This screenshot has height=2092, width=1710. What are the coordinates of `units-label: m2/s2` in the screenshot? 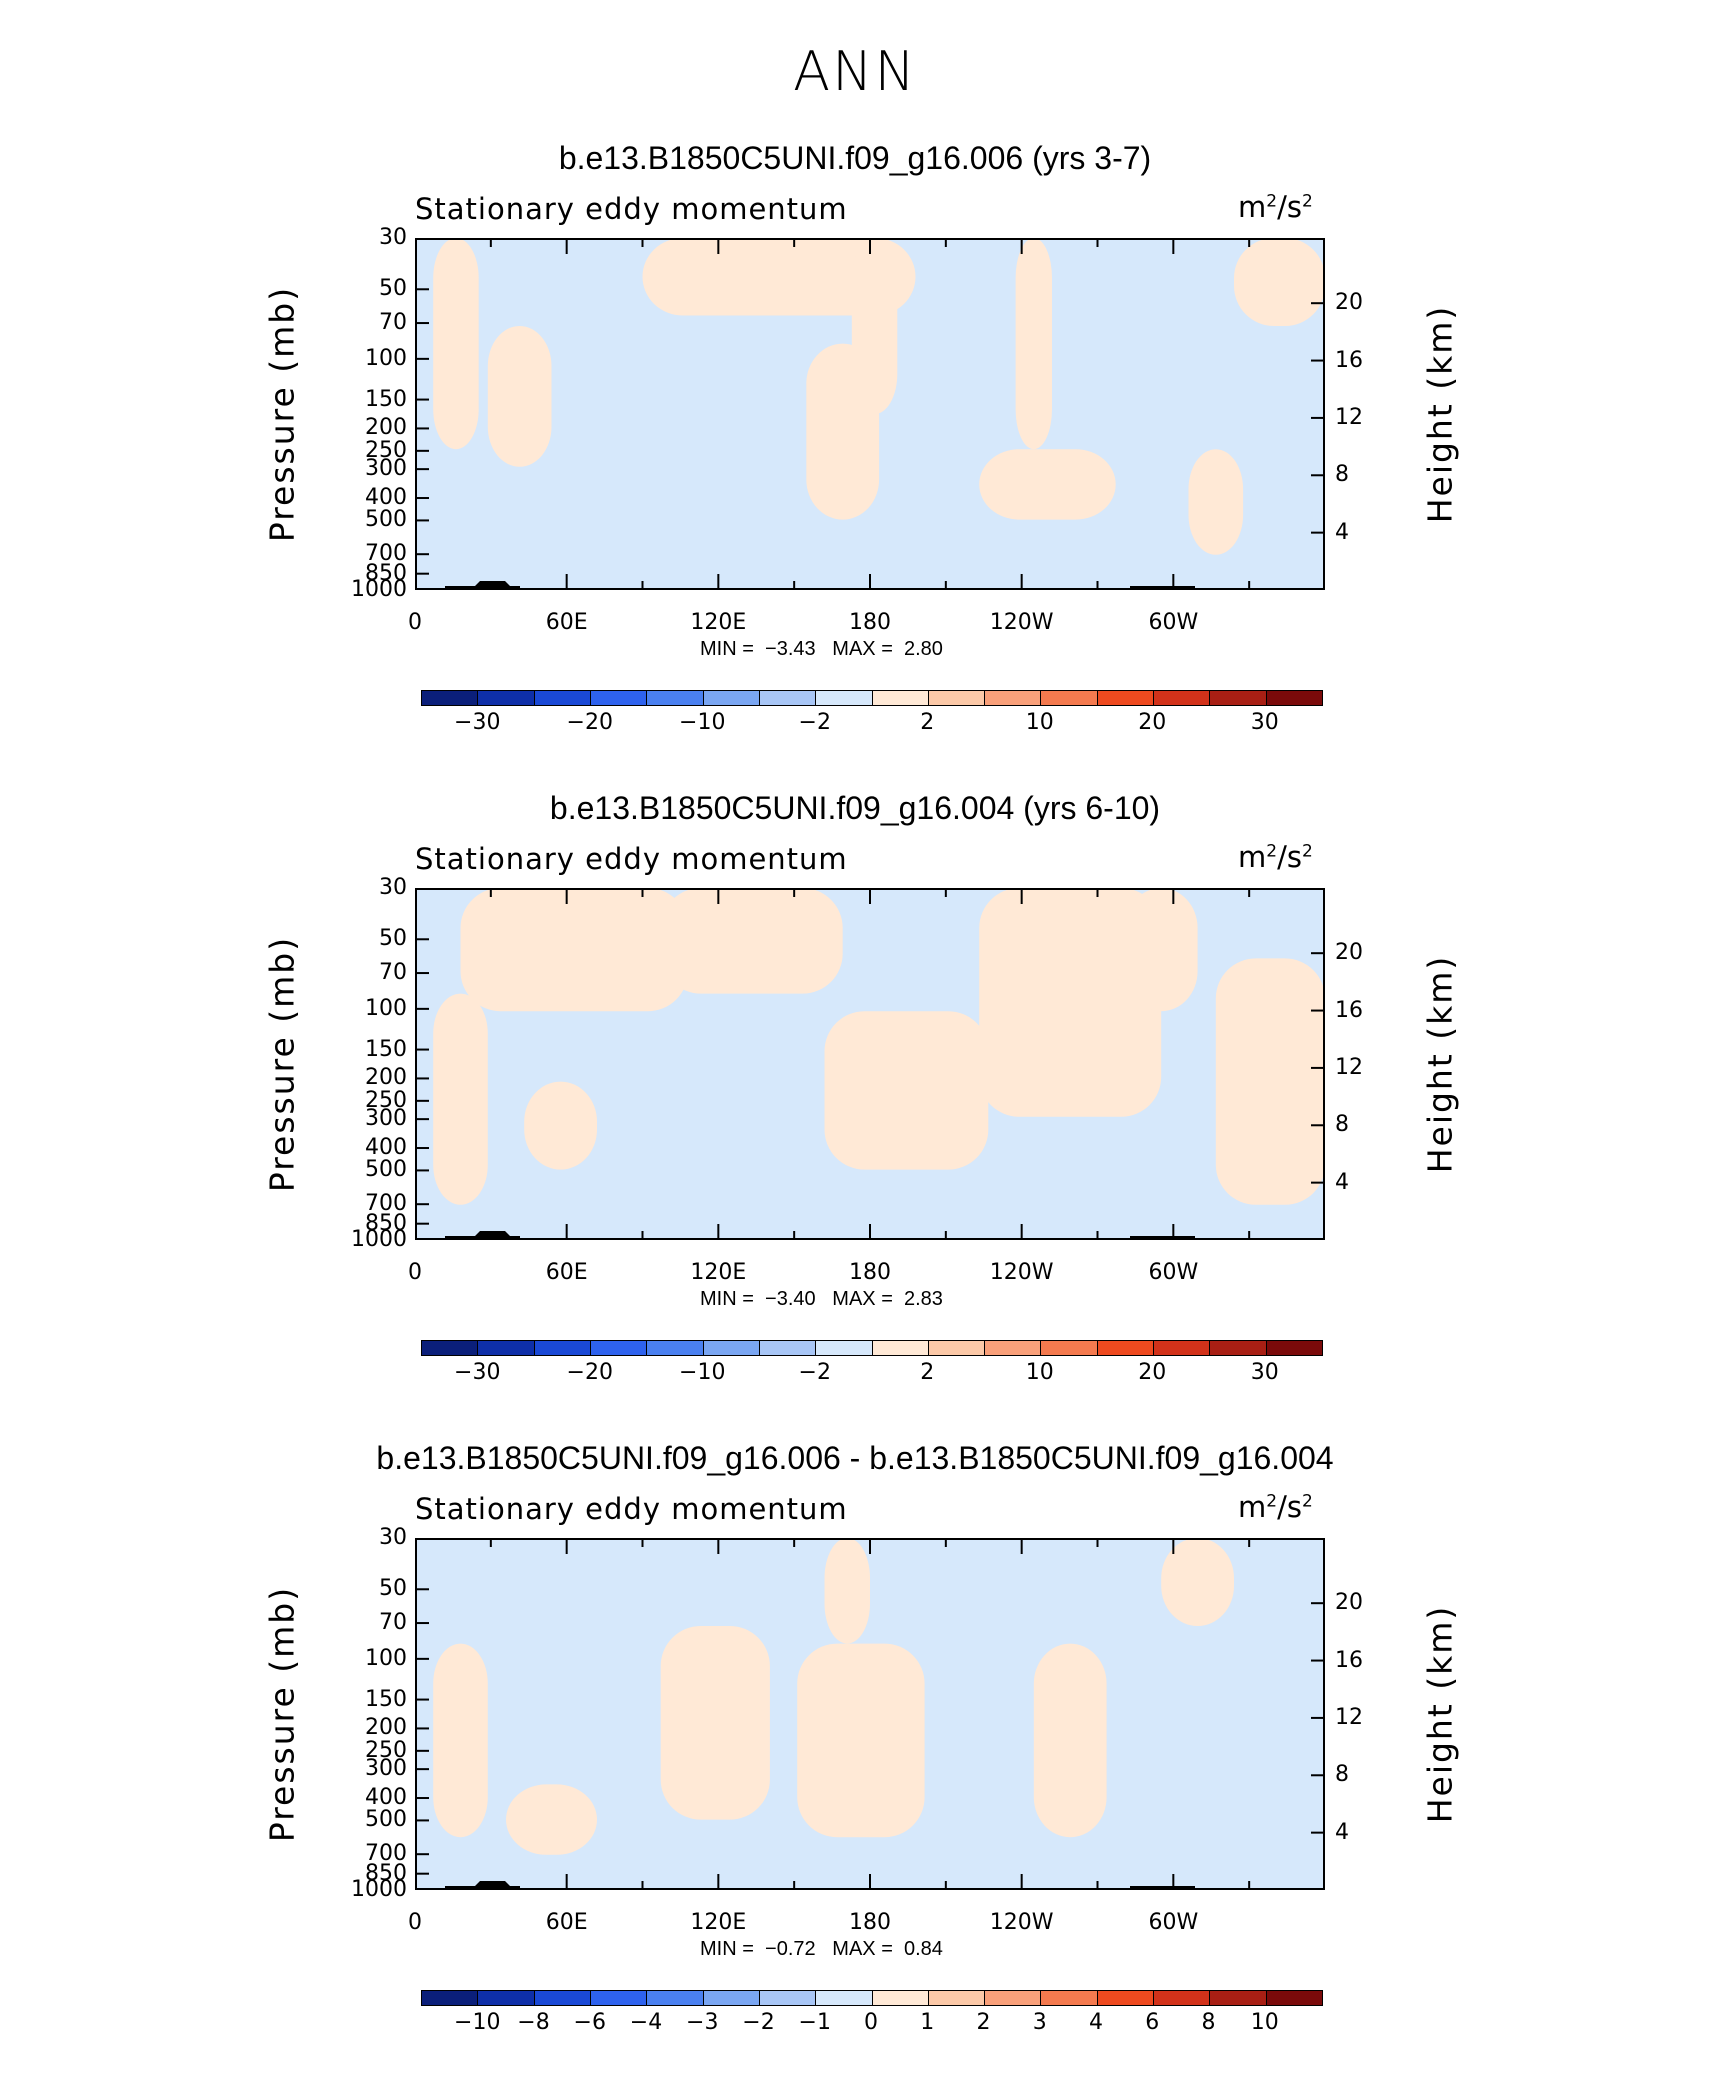 It's located at (1275, 207).